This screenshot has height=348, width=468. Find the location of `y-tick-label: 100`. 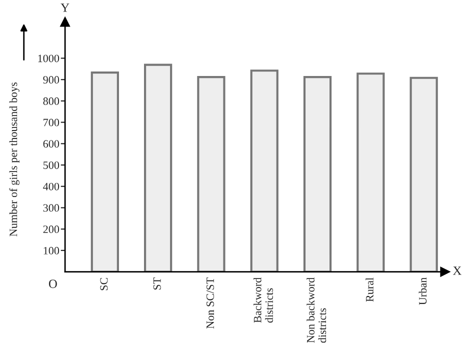

y-tick-label: 100 is located at coordinates (52, 250).